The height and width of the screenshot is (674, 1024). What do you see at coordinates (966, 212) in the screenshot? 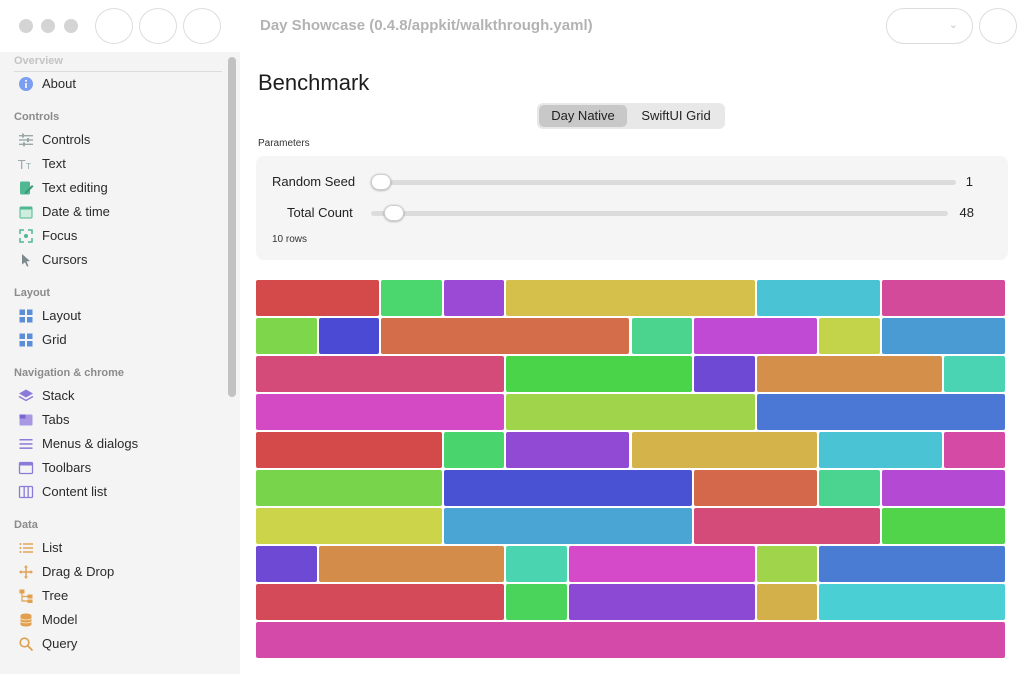
I see `total-count-value: 48` at bounding box center [966, 212].